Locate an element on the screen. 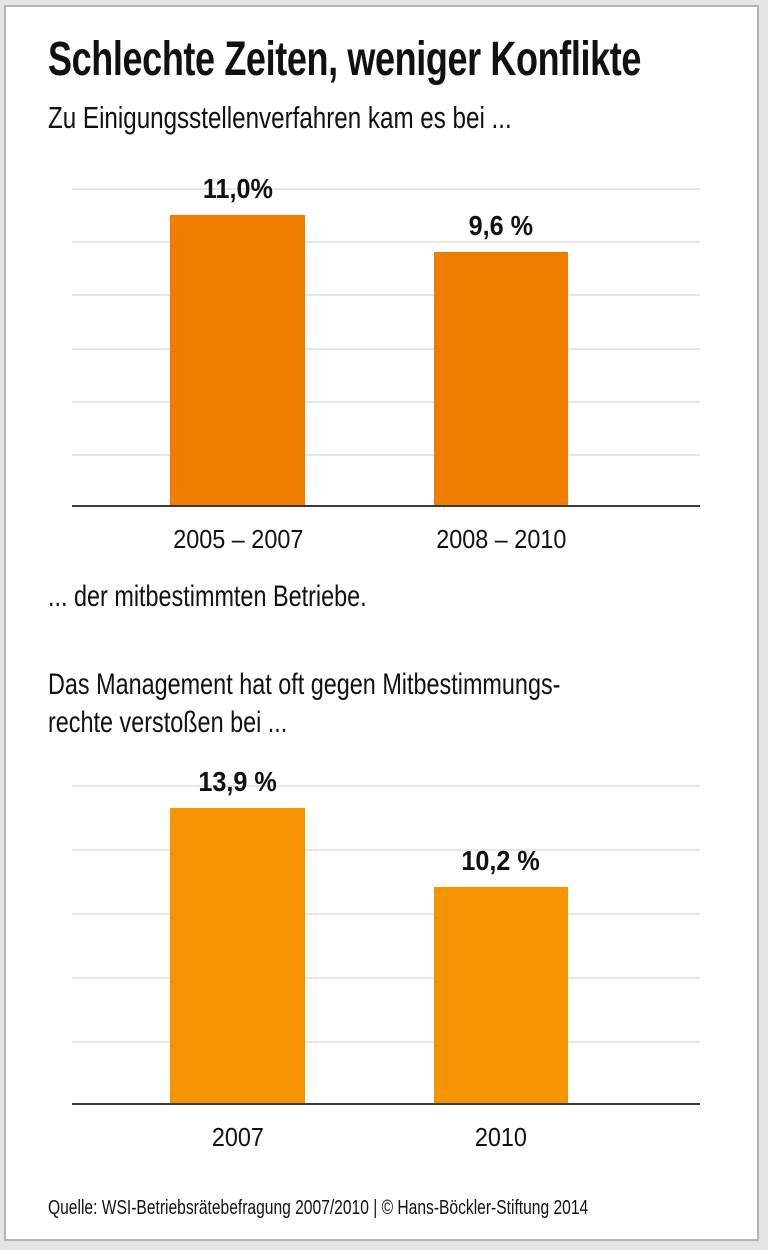  caption-after-chart1: ... der mitbestimmten Betriebe. is located at coordinates (207, 596).